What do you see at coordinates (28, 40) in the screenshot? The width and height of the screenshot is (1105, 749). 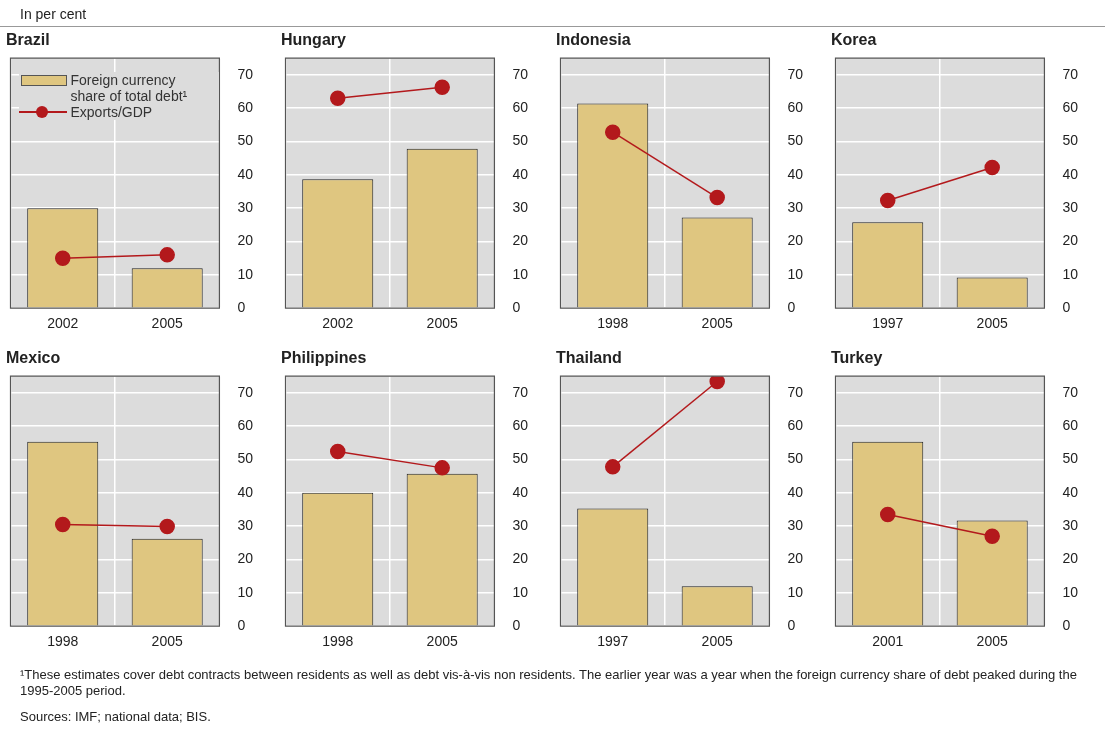 I see `chart-title: Brazil` at bounding box center [28, 40].